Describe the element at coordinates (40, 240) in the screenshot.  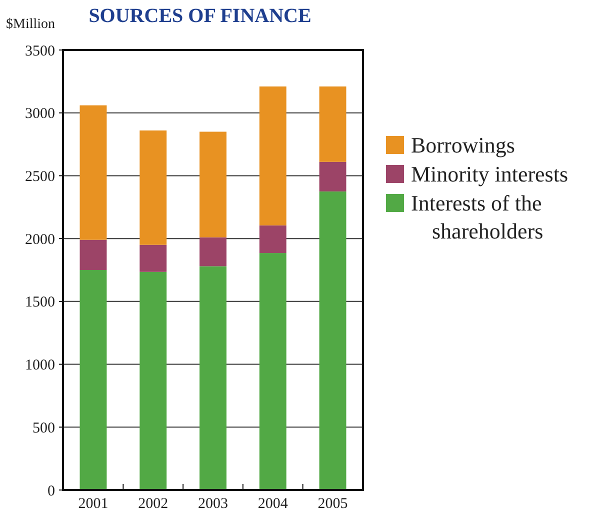
I see `y-tick-label: 2000` at that location.